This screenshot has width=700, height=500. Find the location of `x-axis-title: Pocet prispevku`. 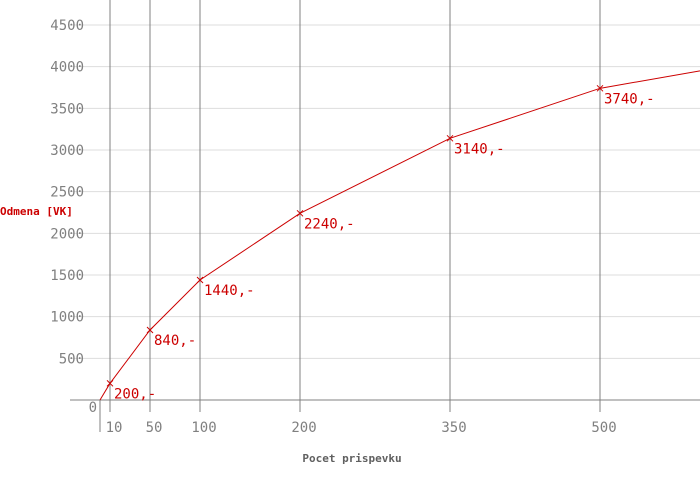

x-axis-title: Pocet prispevku is located at coordinates (351, 458).